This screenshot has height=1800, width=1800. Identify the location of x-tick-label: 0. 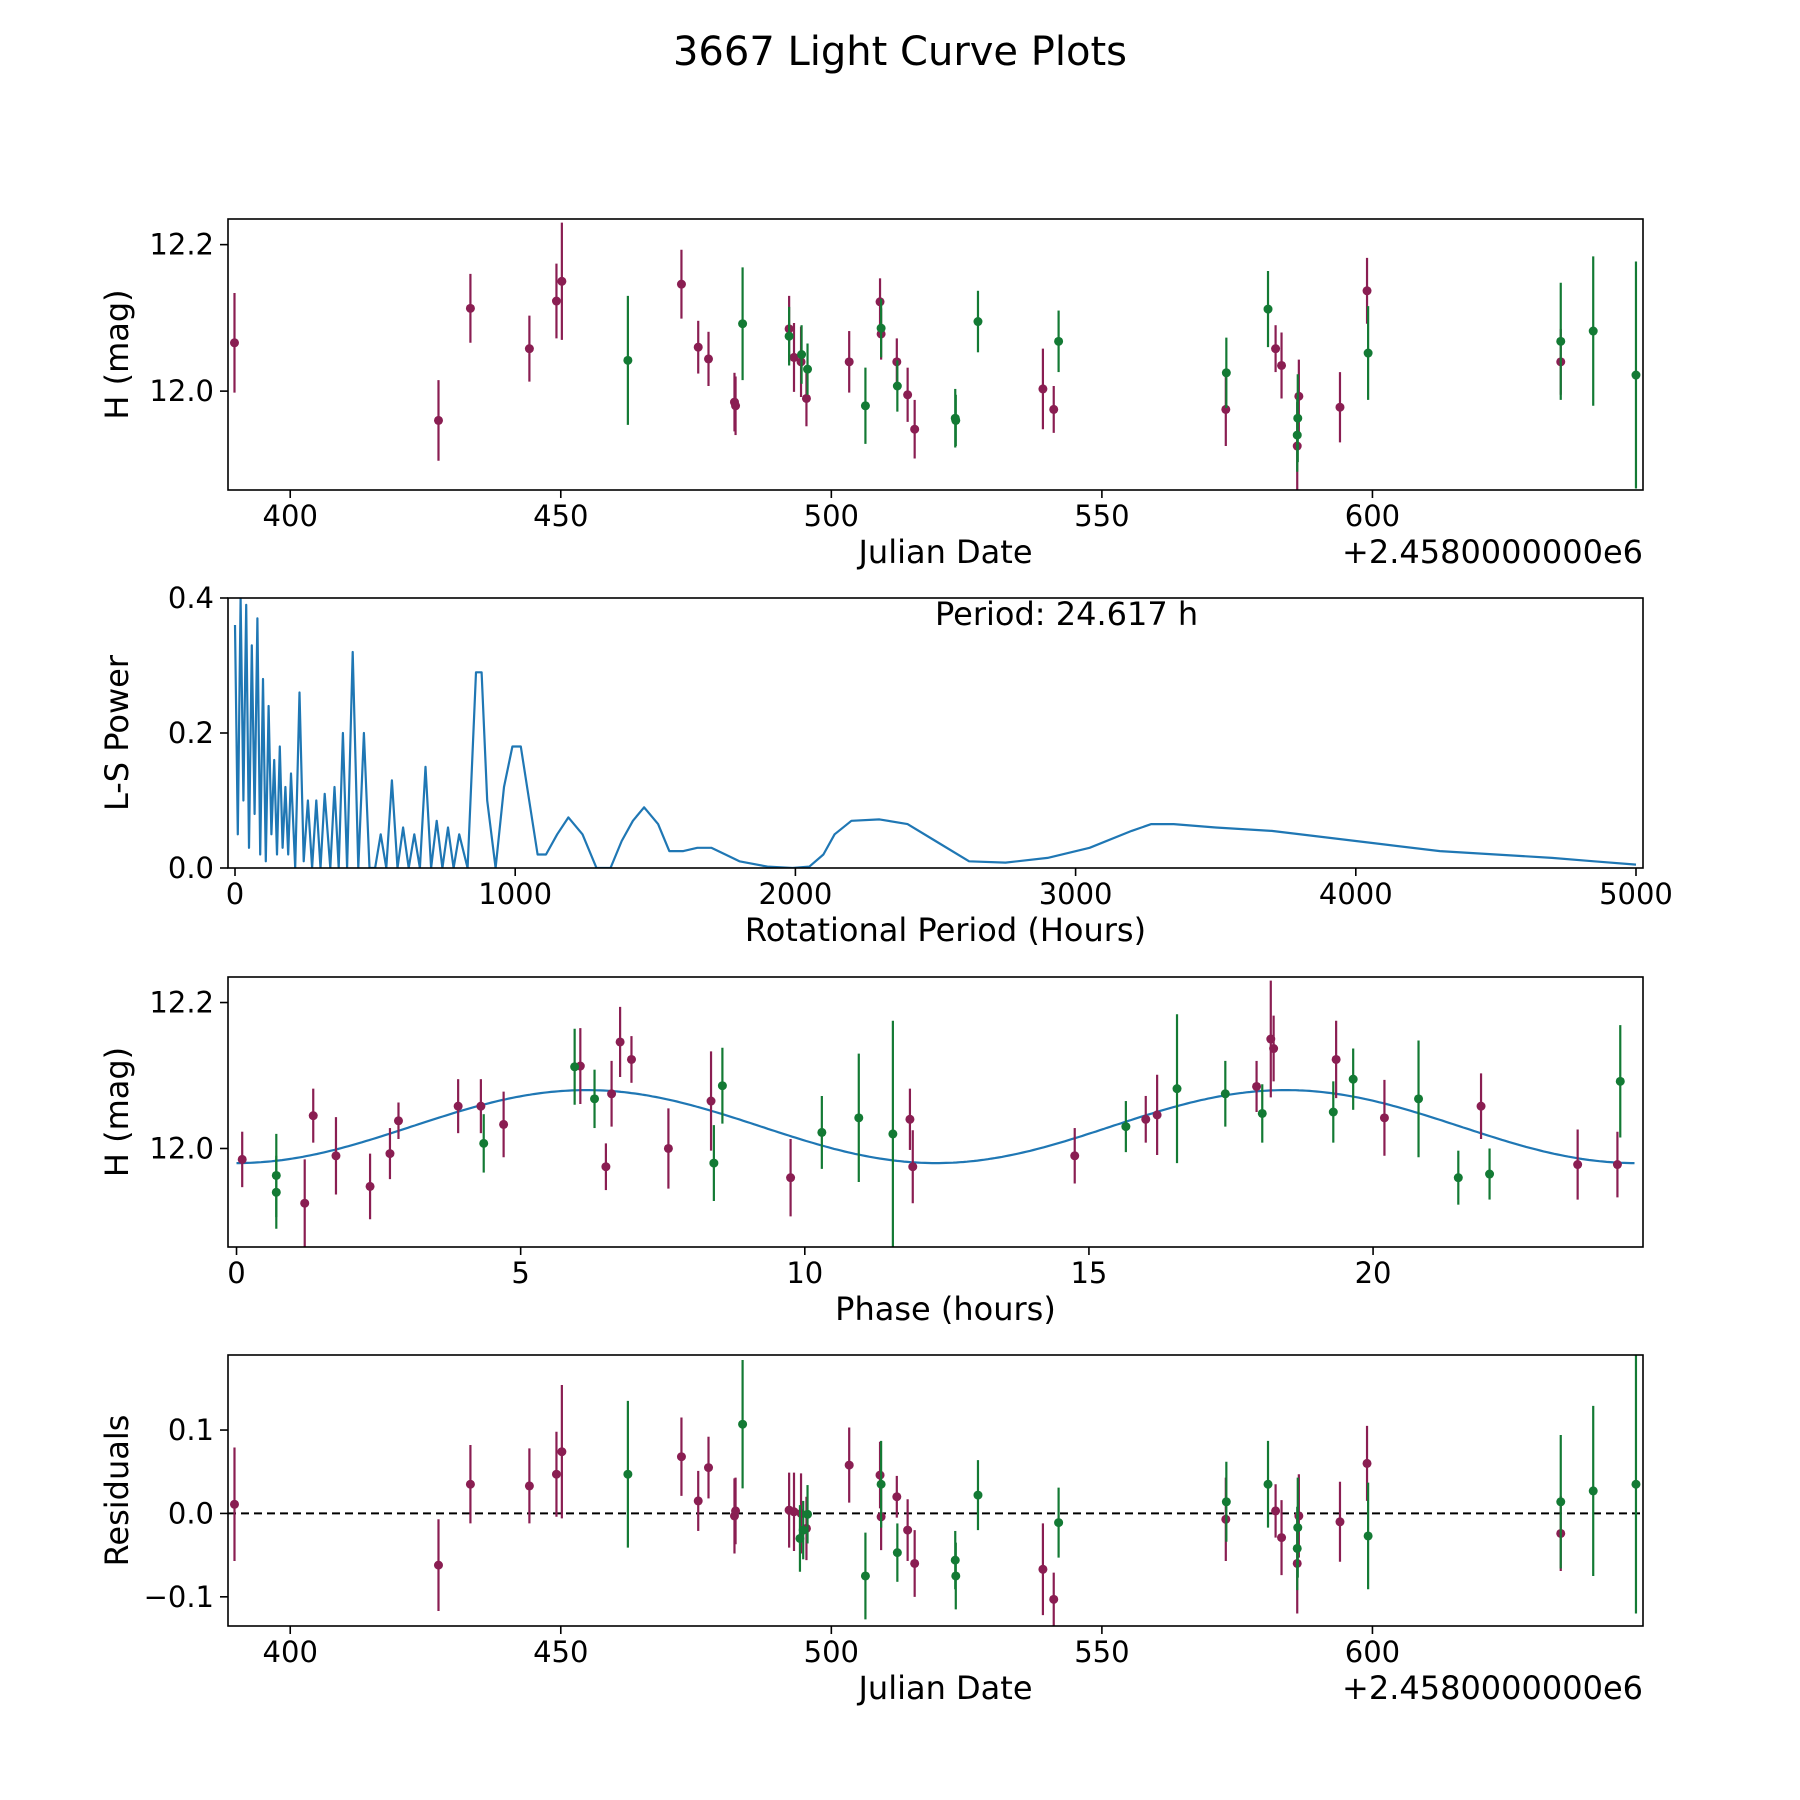
(235, 894).